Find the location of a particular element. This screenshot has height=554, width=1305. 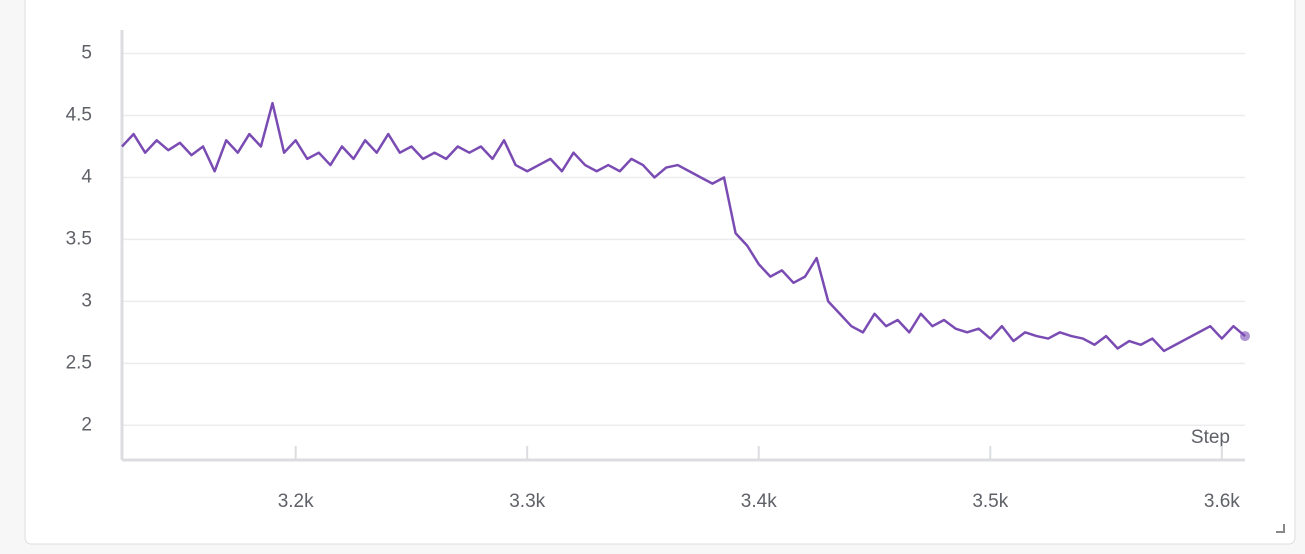

resize-handle is located at coordinates (1280, 528).